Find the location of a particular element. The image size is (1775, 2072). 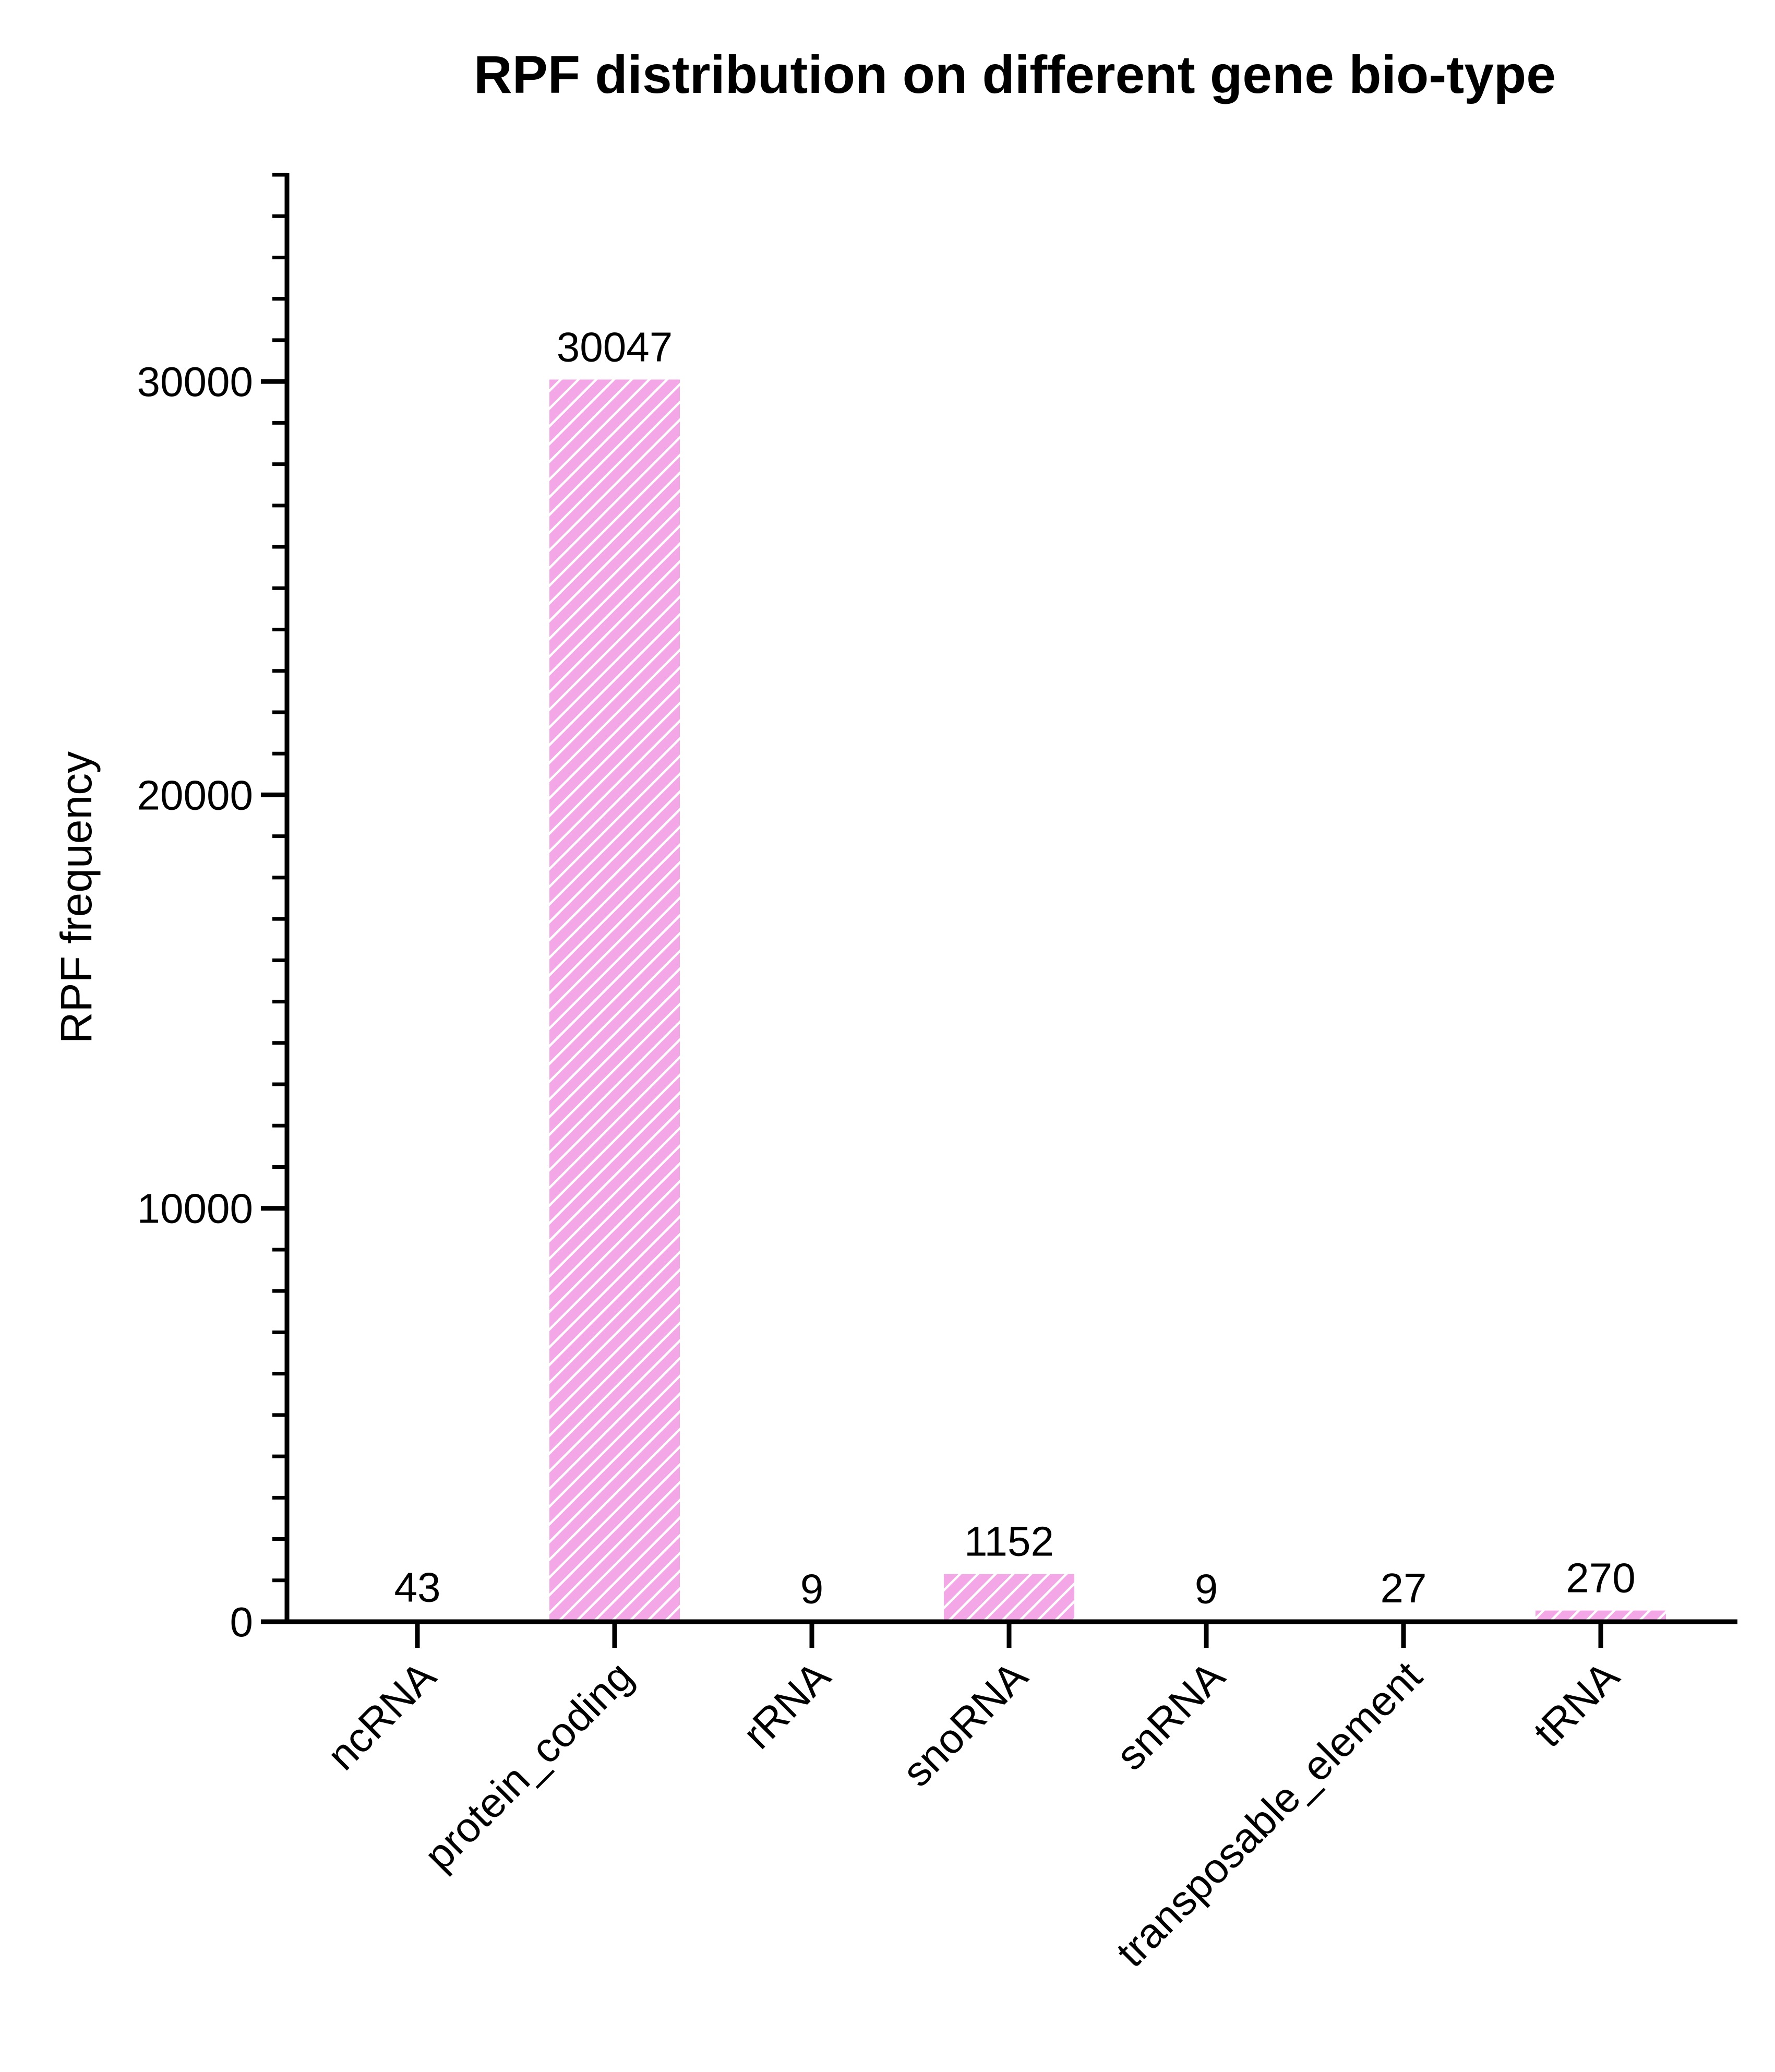

x-tick-label-tRNA: tRNA is located at coordinates (1576, 1704).